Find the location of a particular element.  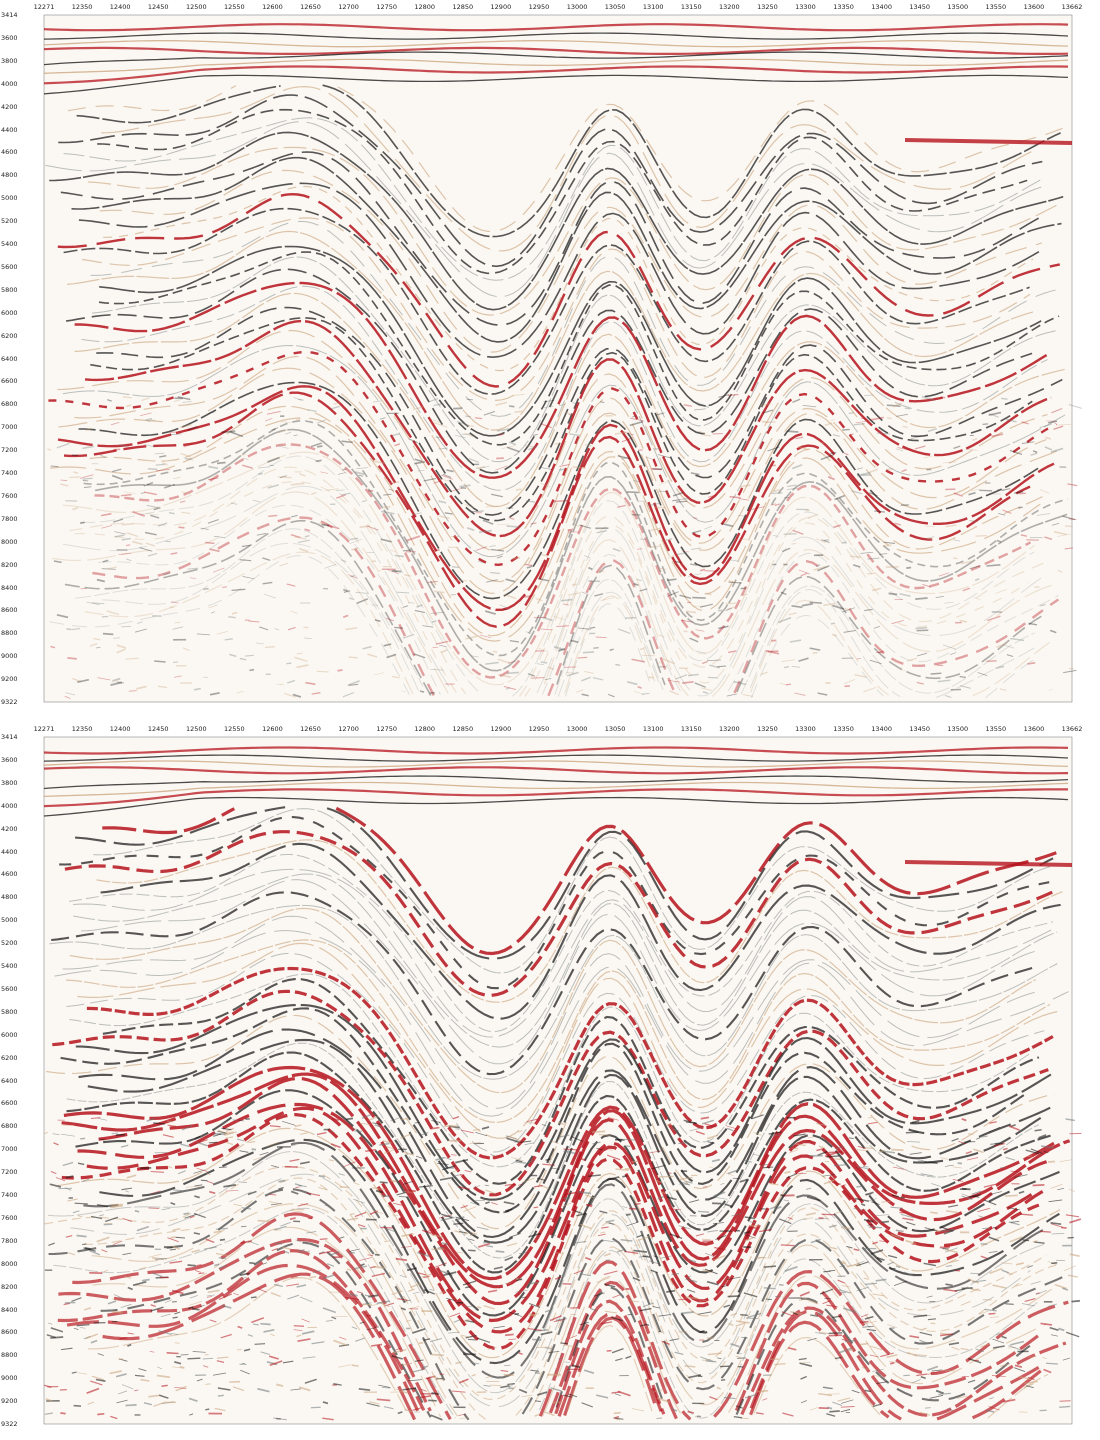

y-tick-label: 8400 is located at coordinates (9, 1309).